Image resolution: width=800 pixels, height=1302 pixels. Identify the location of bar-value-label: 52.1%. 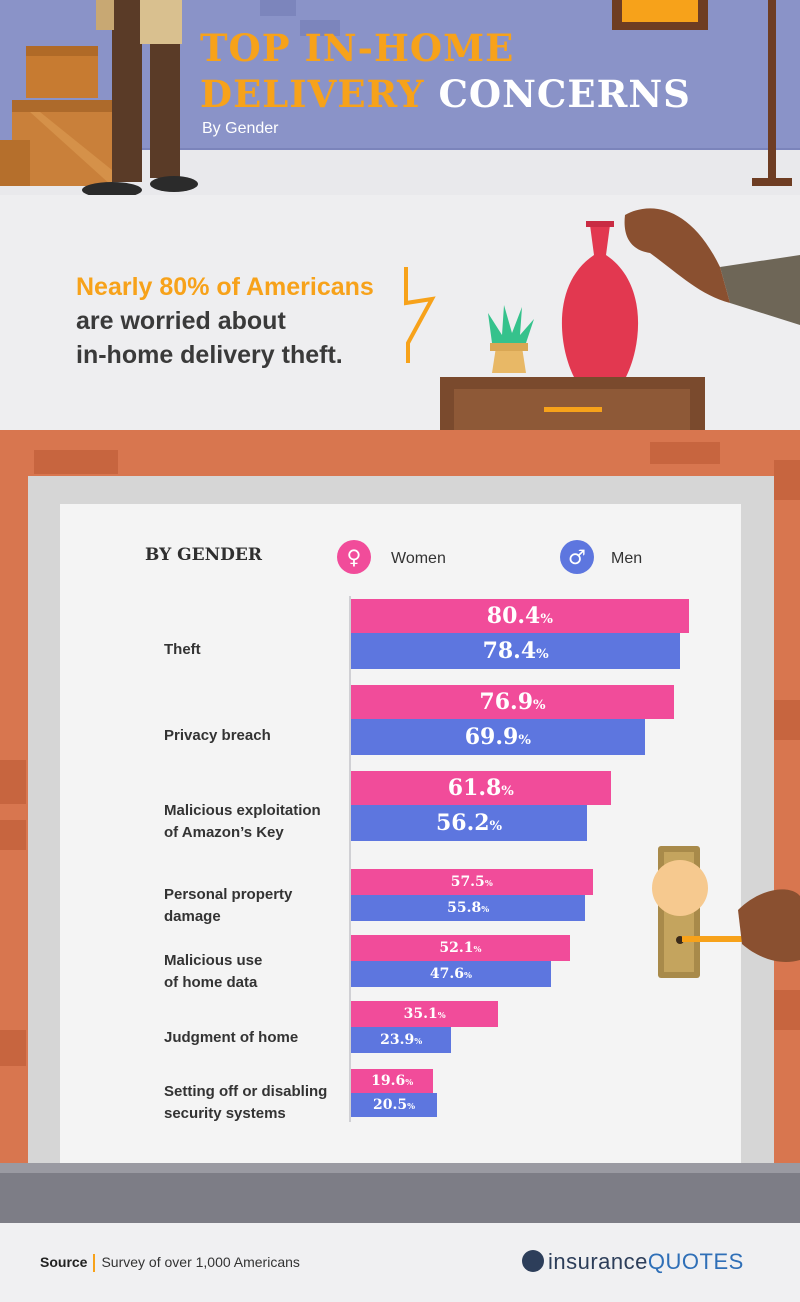
(460, 947).